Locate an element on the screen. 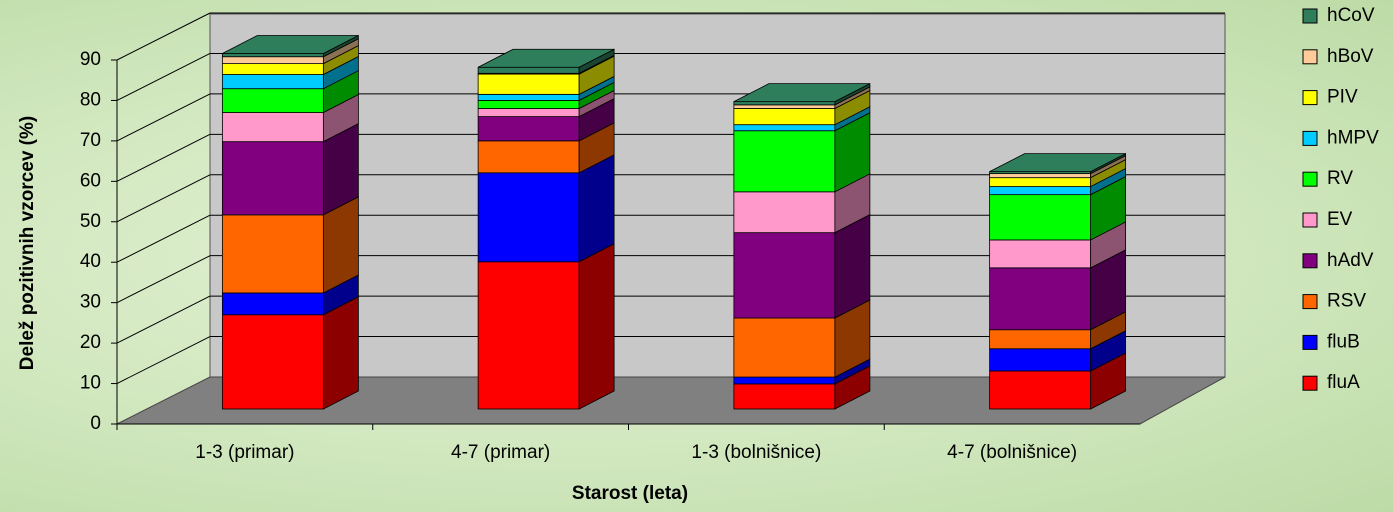  x-tick-label: 4-7 (primar) is located at coordinates (500, 452).